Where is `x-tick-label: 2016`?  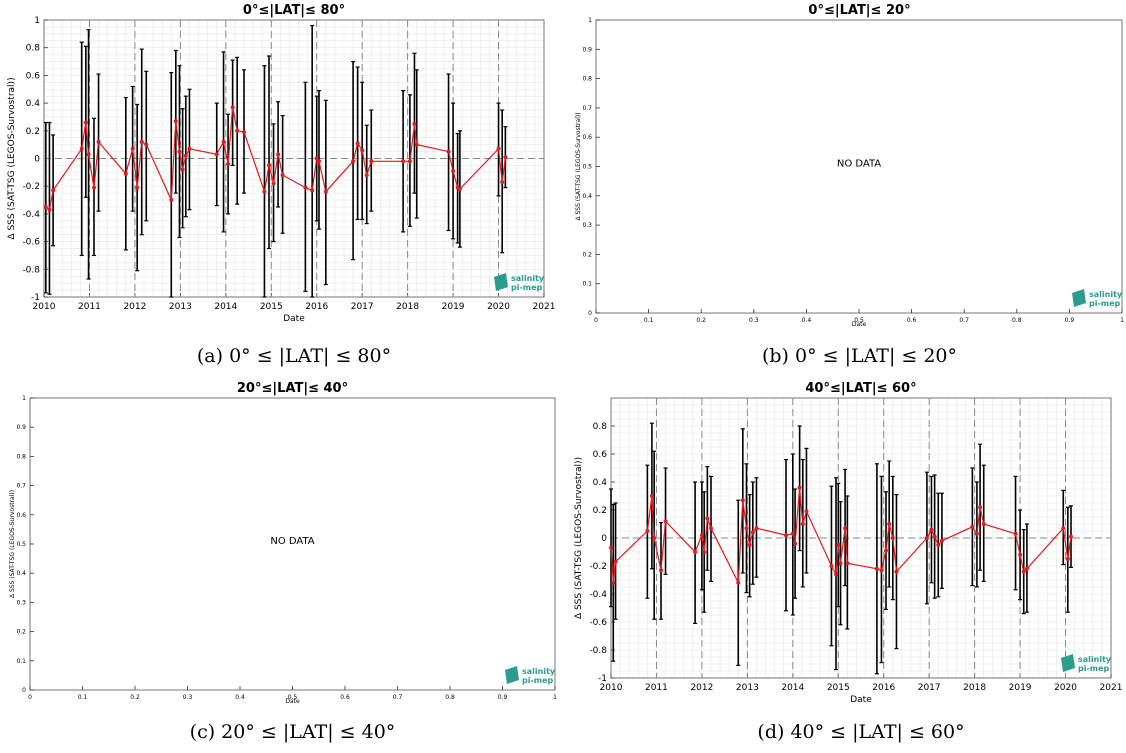
x-tick-label: 2016 is located at coordinates (316, 307).